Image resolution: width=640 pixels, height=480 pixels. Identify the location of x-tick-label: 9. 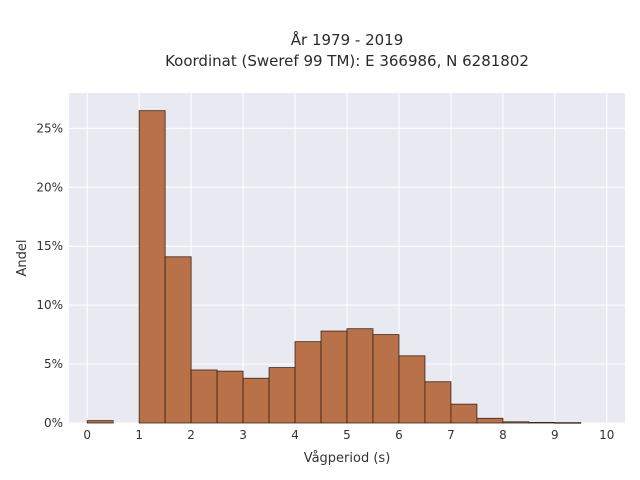
(555, 435).